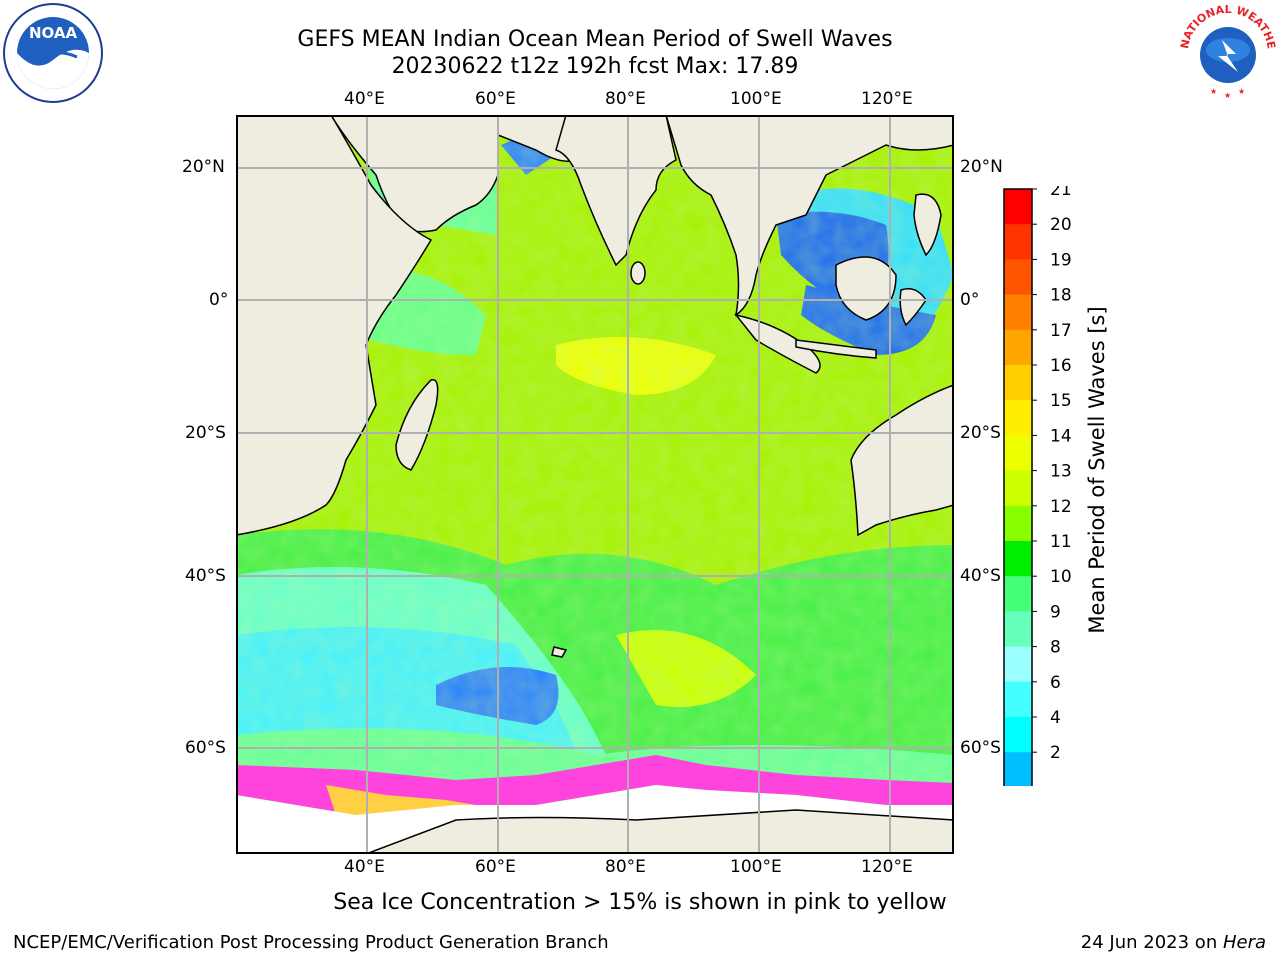  What do you see at coordinates (495, 867) in the screenshot?
I see `lon-tick-bottom-60: 60°E` at bounding box center [495, 867].